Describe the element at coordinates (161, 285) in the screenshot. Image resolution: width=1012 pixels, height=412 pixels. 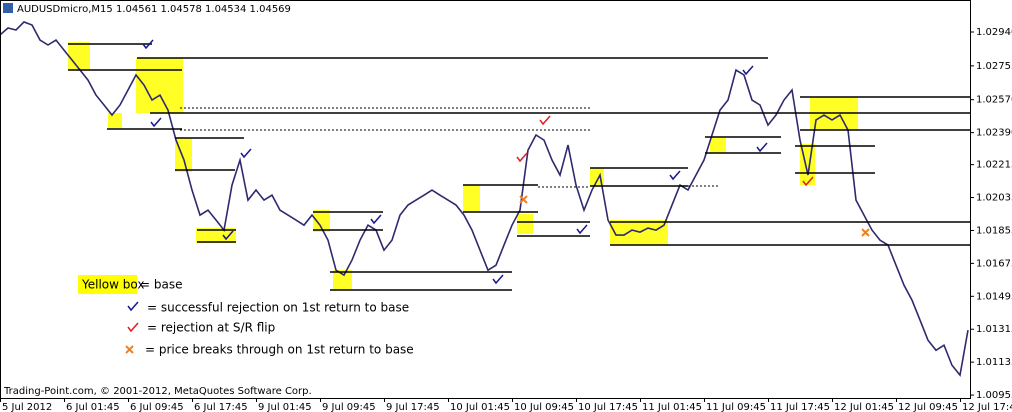
I see `legend-text: = base` at that location.